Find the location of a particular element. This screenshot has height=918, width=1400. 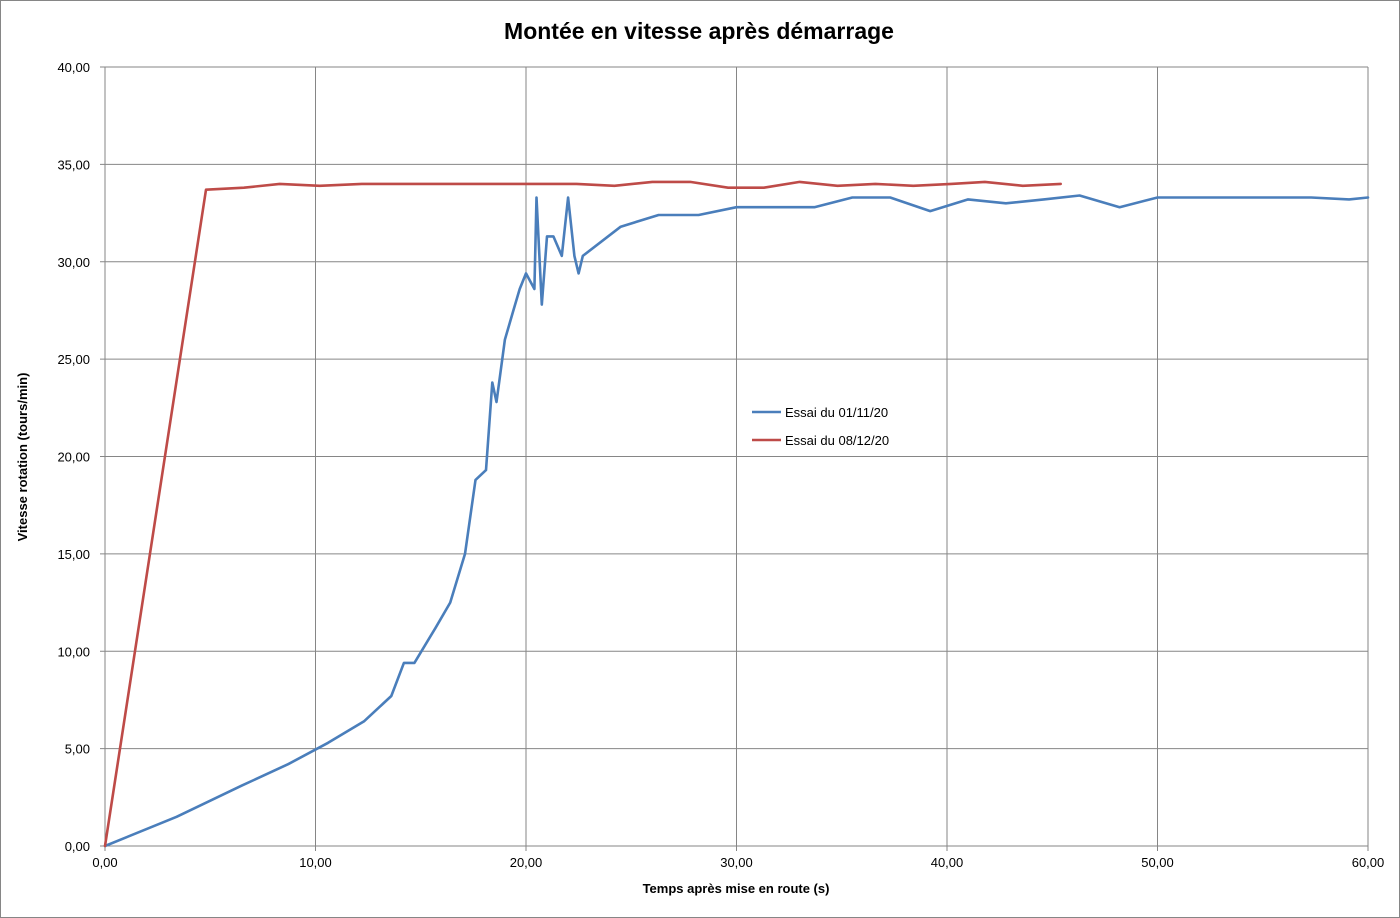

x-tick-label: 60,00 is located at coordinates (1368, 862).